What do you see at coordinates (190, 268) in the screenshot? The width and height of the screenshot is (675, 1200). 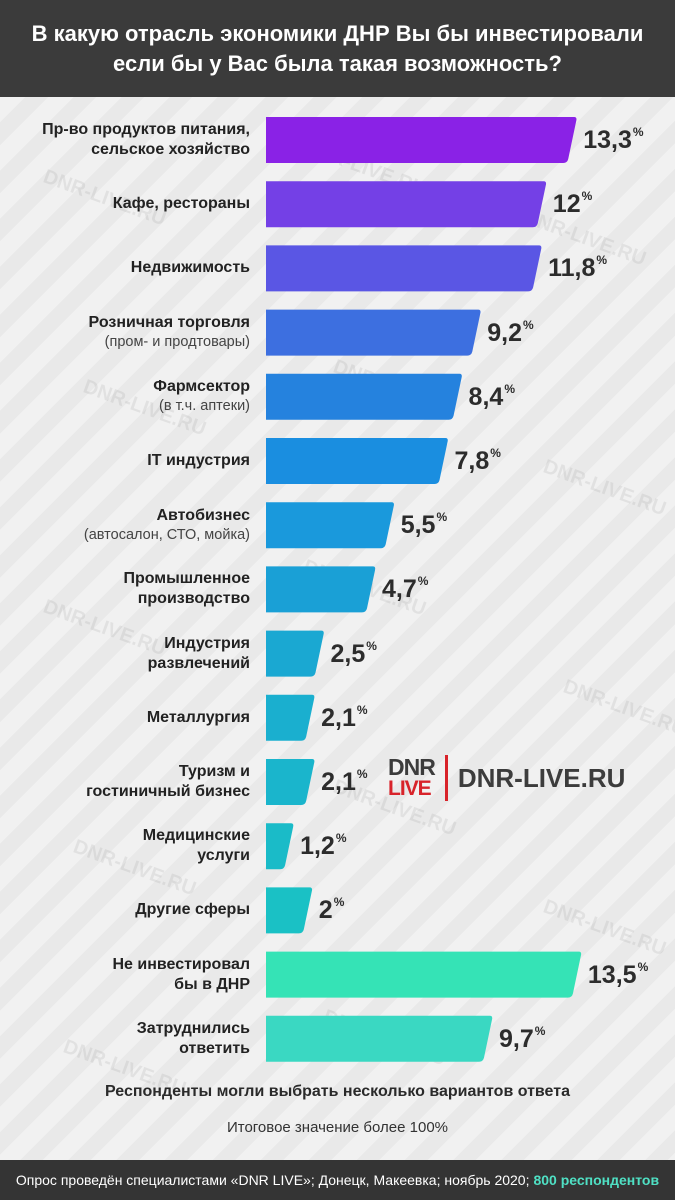 I see `category-label-line1: Недвижимость` at bounding box center [190, 268].